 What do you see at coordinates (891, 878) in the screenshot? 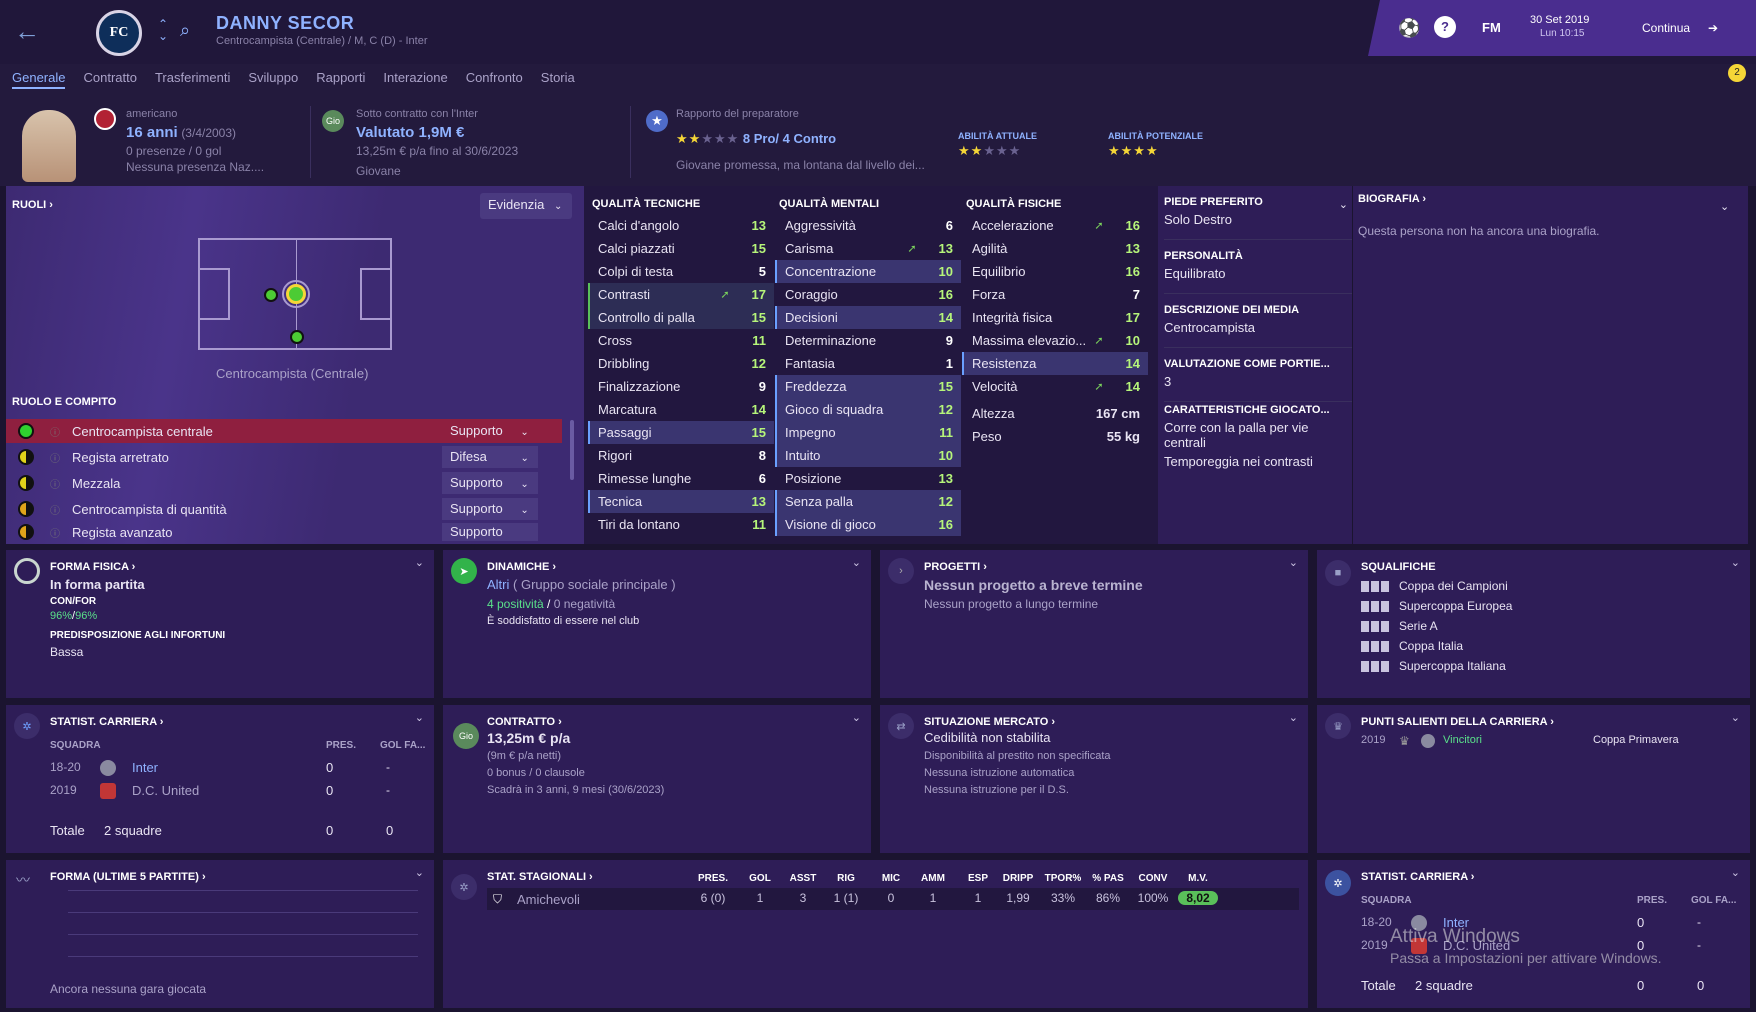
I see `season-col-header: MIC` at bounding box center [891, 878].